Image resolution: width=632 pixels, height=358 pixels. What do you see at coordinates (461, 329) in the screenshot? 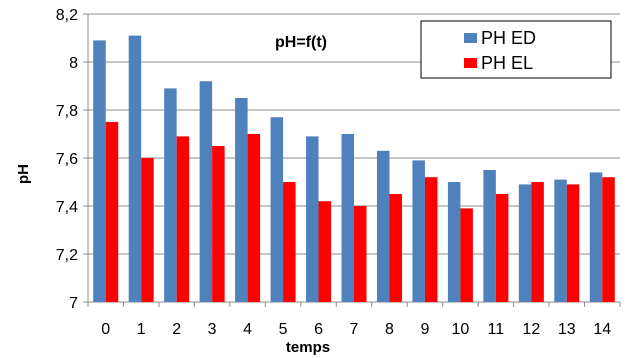
I see `x-tick-label: 10` at bounding box center [461, 329].